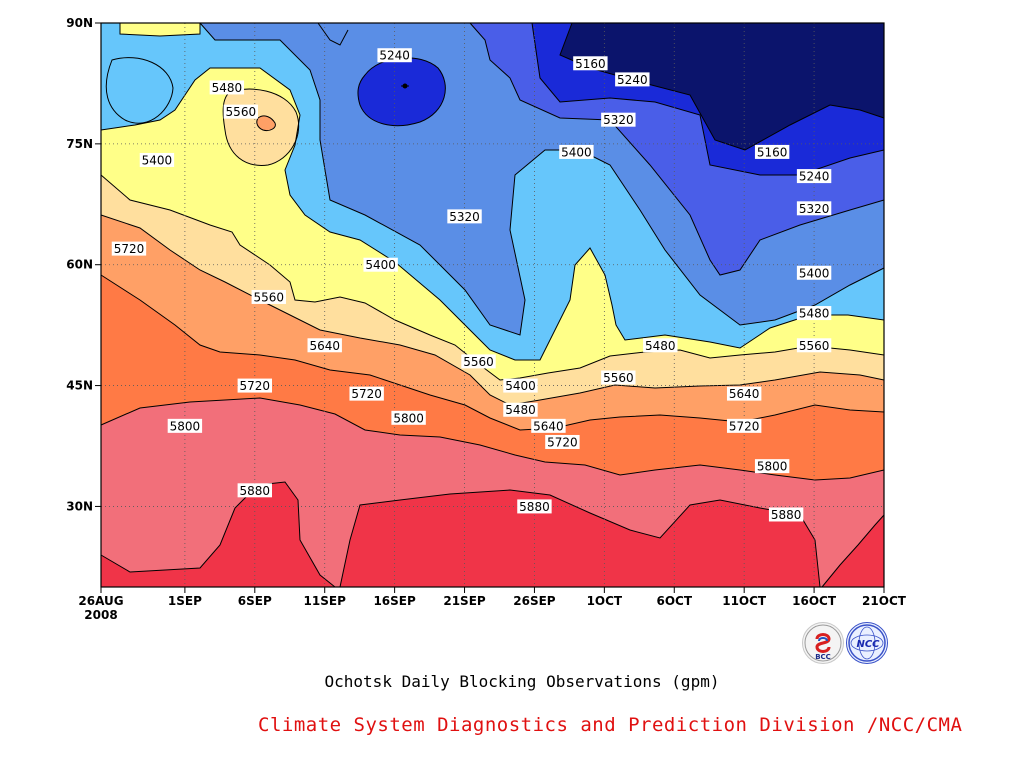 This screenshot has width=1024, height=768. I want to click on low-center-marker, so click(405, 86).